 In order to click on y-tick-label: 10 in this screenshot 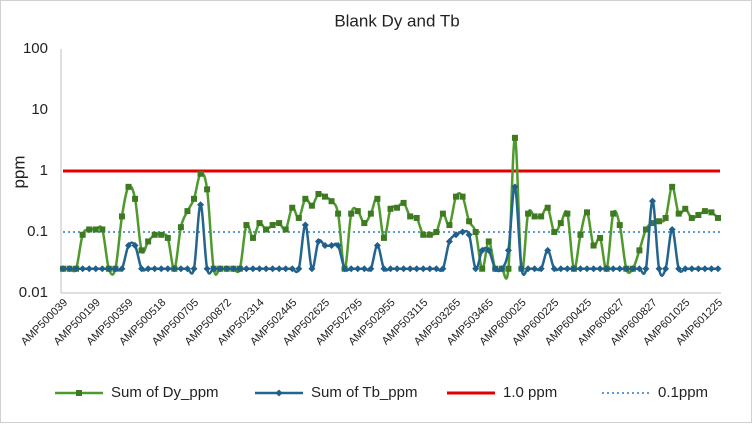, I will do `click(39, 109)`.